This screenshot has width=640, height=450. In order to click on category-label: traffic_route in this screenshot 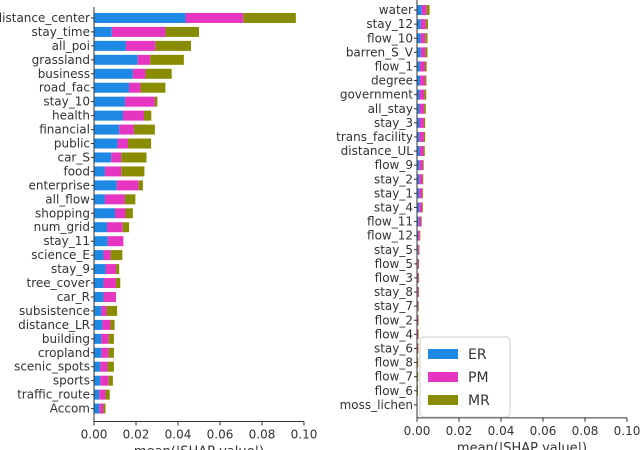, I will do `click(53, 395)`.